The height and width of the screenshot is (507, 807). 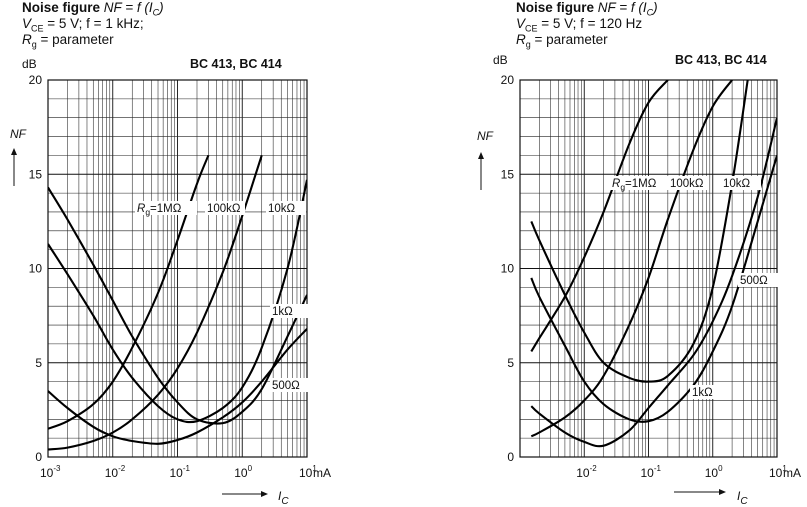 What do you see at coordinates (579, 25) in the screenshot?
I see `chart-condition-line: VCE = 5 V; f = 120 Hz` at bounding box center [579, 25].